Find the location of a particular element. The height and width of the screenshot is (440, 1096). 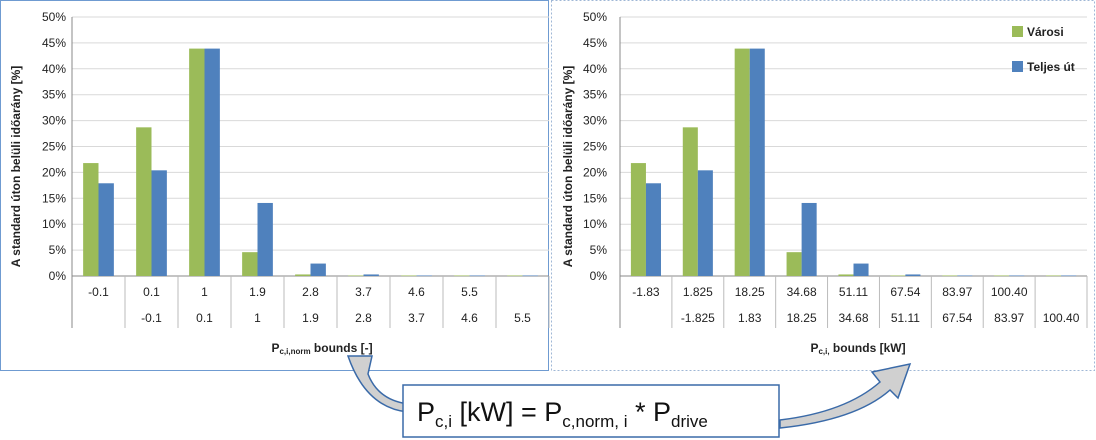

formula-box is located at coordinates (591, 411).